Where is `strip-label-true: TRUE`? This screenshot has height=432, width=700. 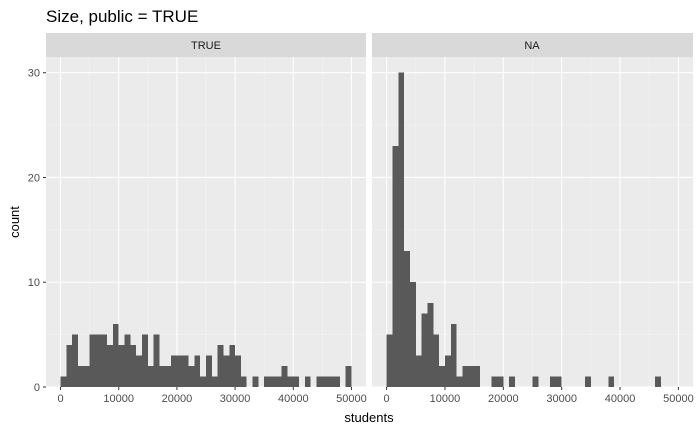 strip-label-true: TRUE is located at coordinates (206, 46).